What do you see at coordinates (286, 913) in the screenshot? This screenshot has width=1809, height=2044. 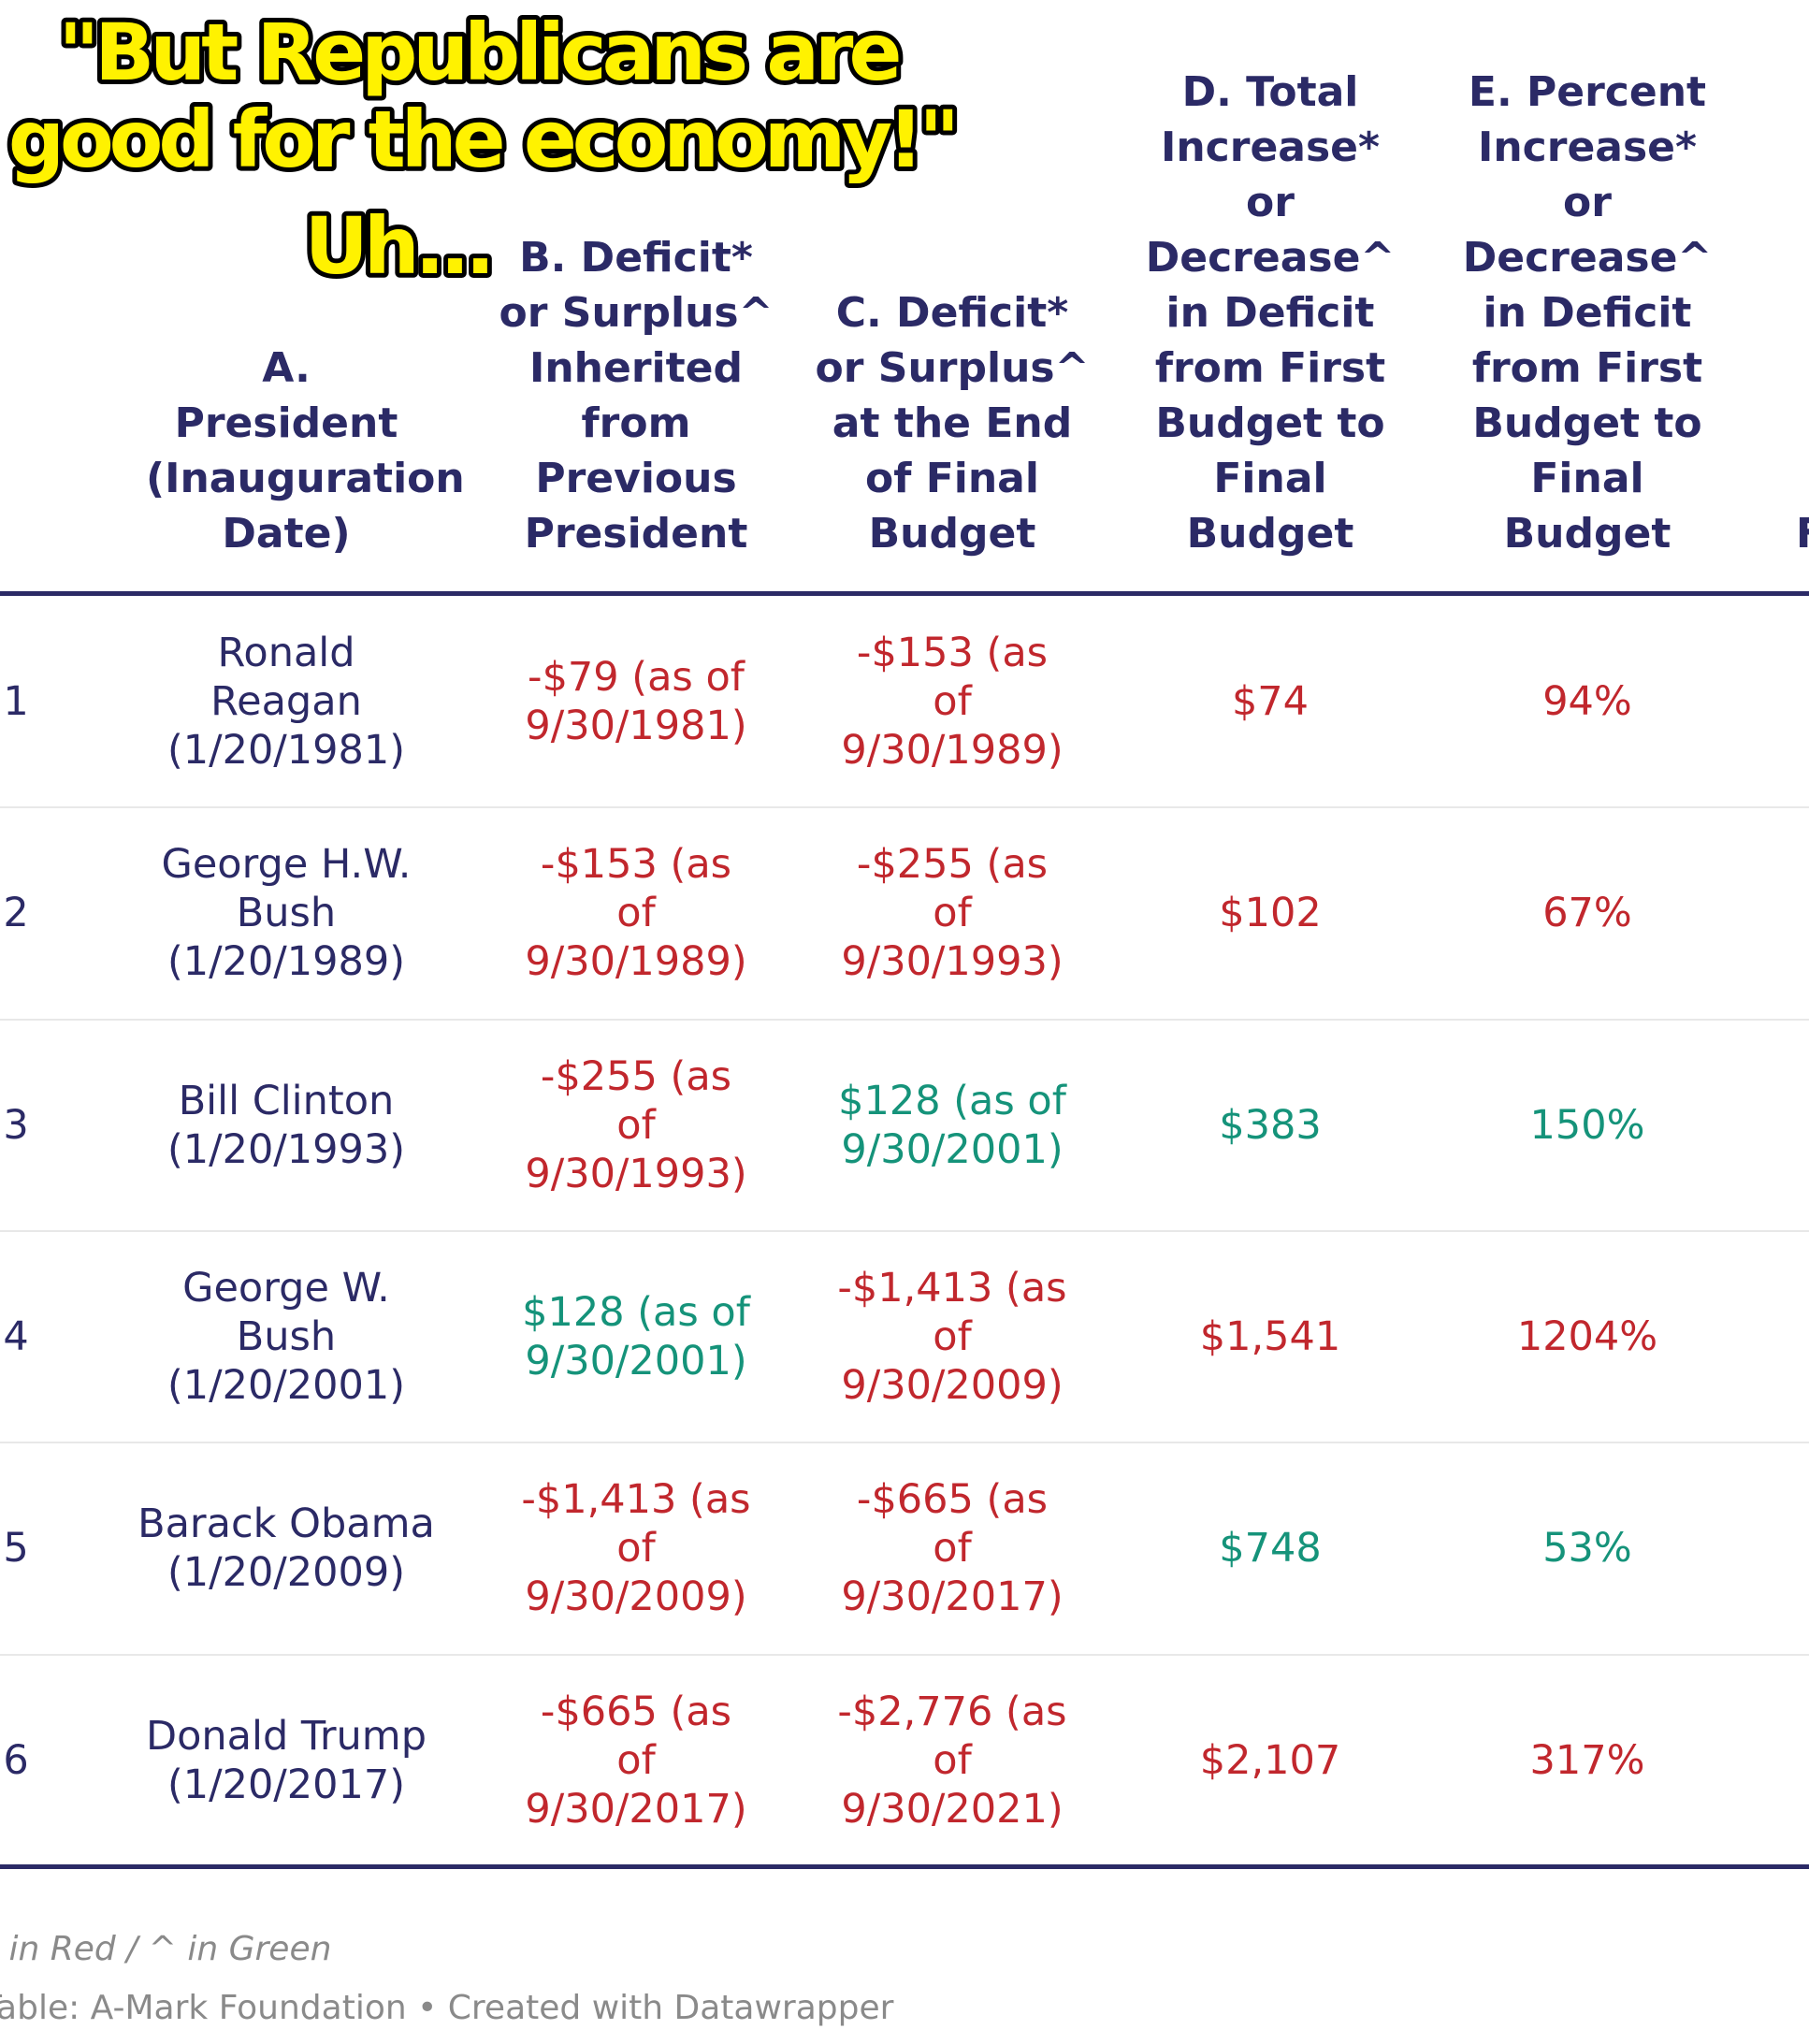 I see `president-cell: George H.W. Bush (1/20/1989)` at bounding box center [286, 913].